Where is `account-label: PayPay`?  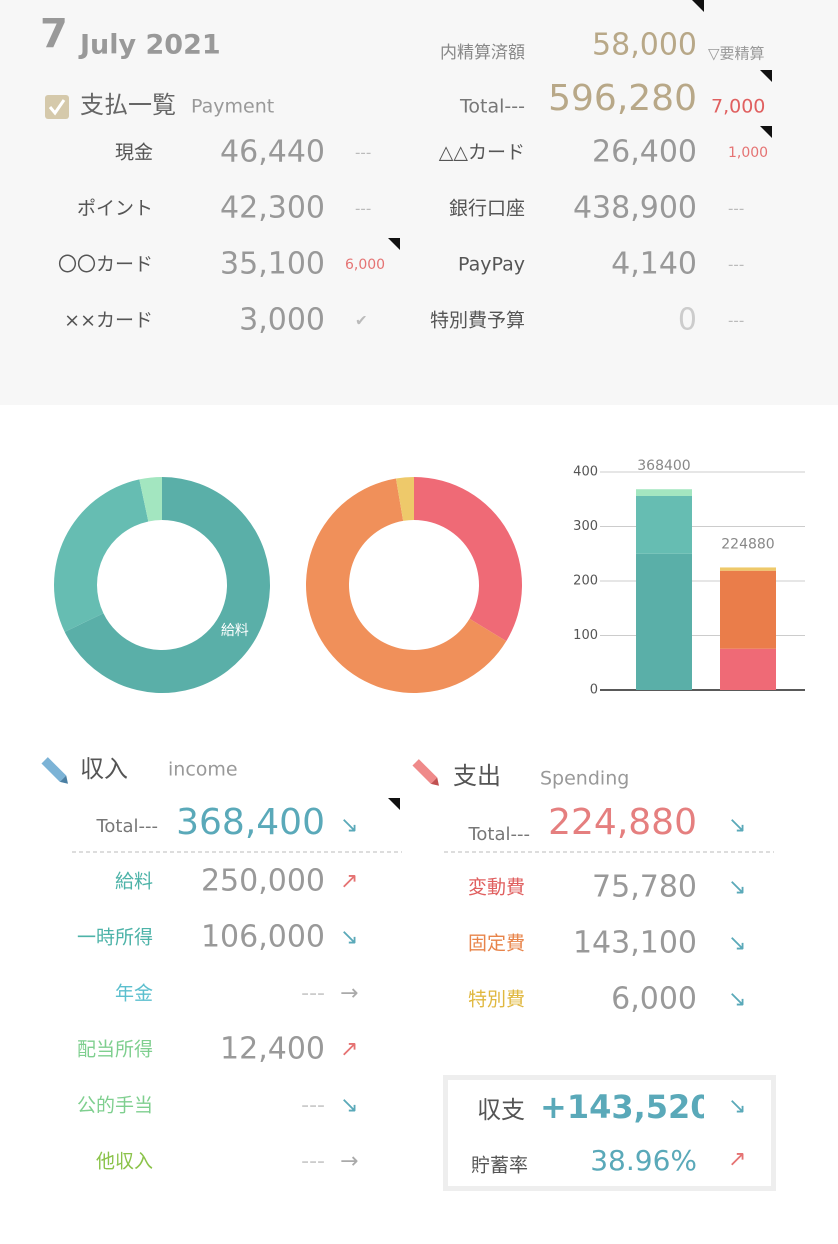 account-label: PayPay is located at coordinates (491, 265).